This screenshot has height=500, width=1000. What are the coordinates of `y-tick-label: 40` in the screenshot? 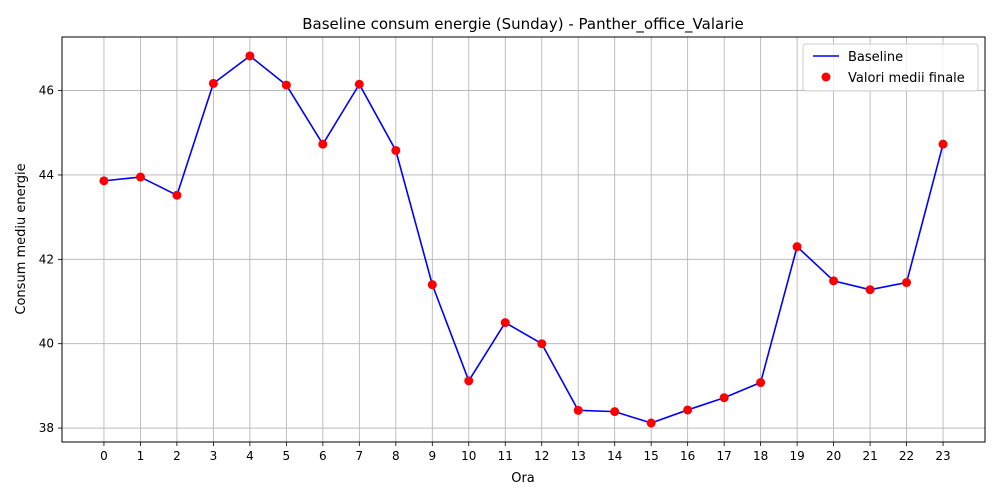 It's located at (46, 344).